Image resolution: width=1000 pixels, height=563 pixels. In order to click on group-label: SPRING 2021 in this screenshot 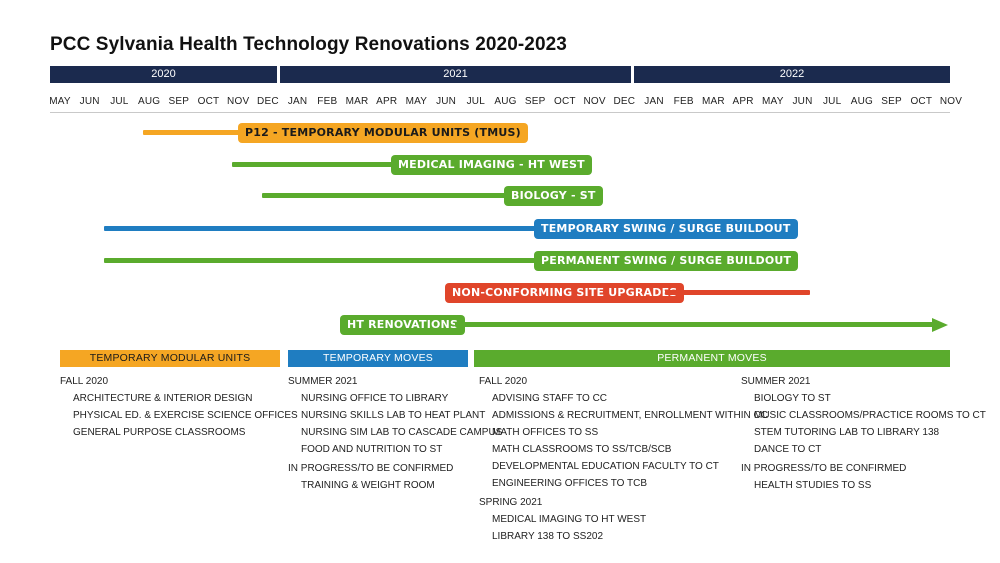, I will do `click(511, 502)`.